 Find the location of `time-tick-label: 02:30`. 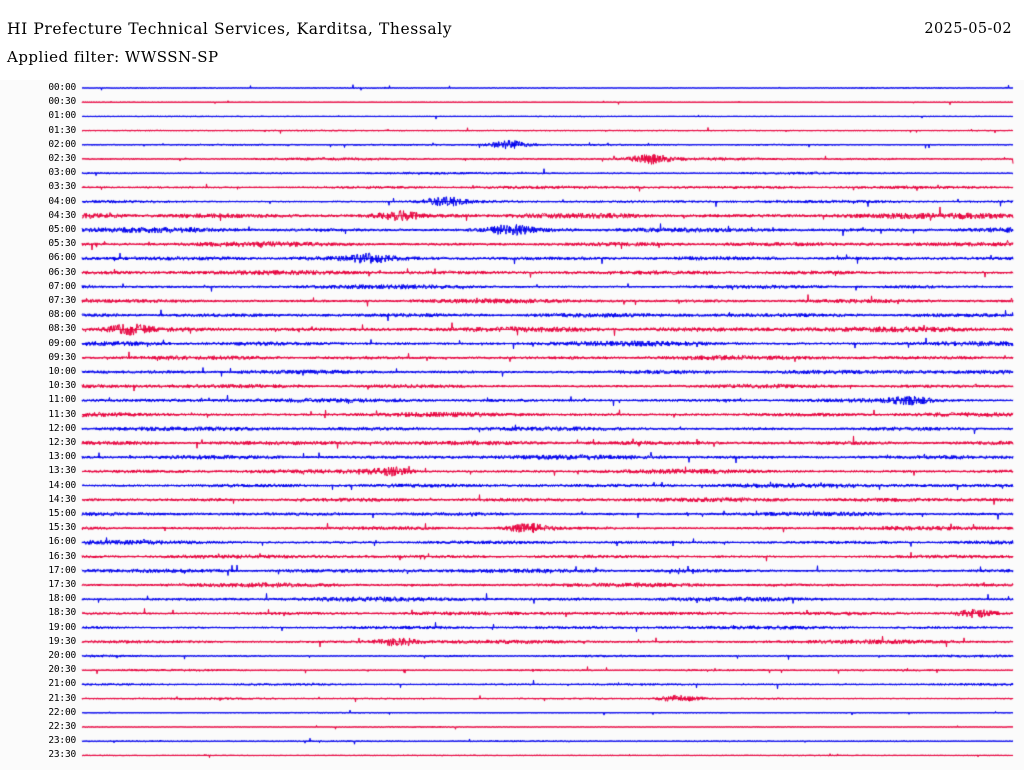

time-tick-label: 02:30 is located at coordinates (62, 158).